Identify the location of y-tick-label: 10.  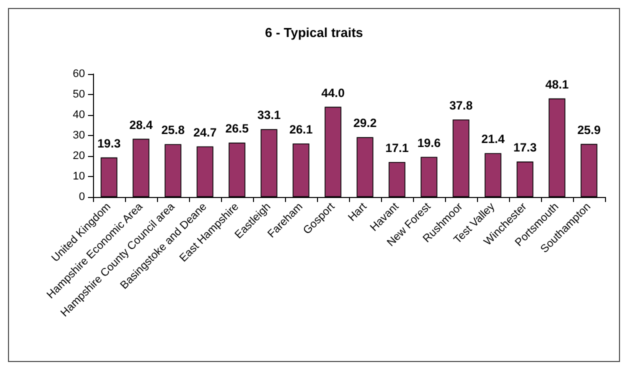
(78, 176).